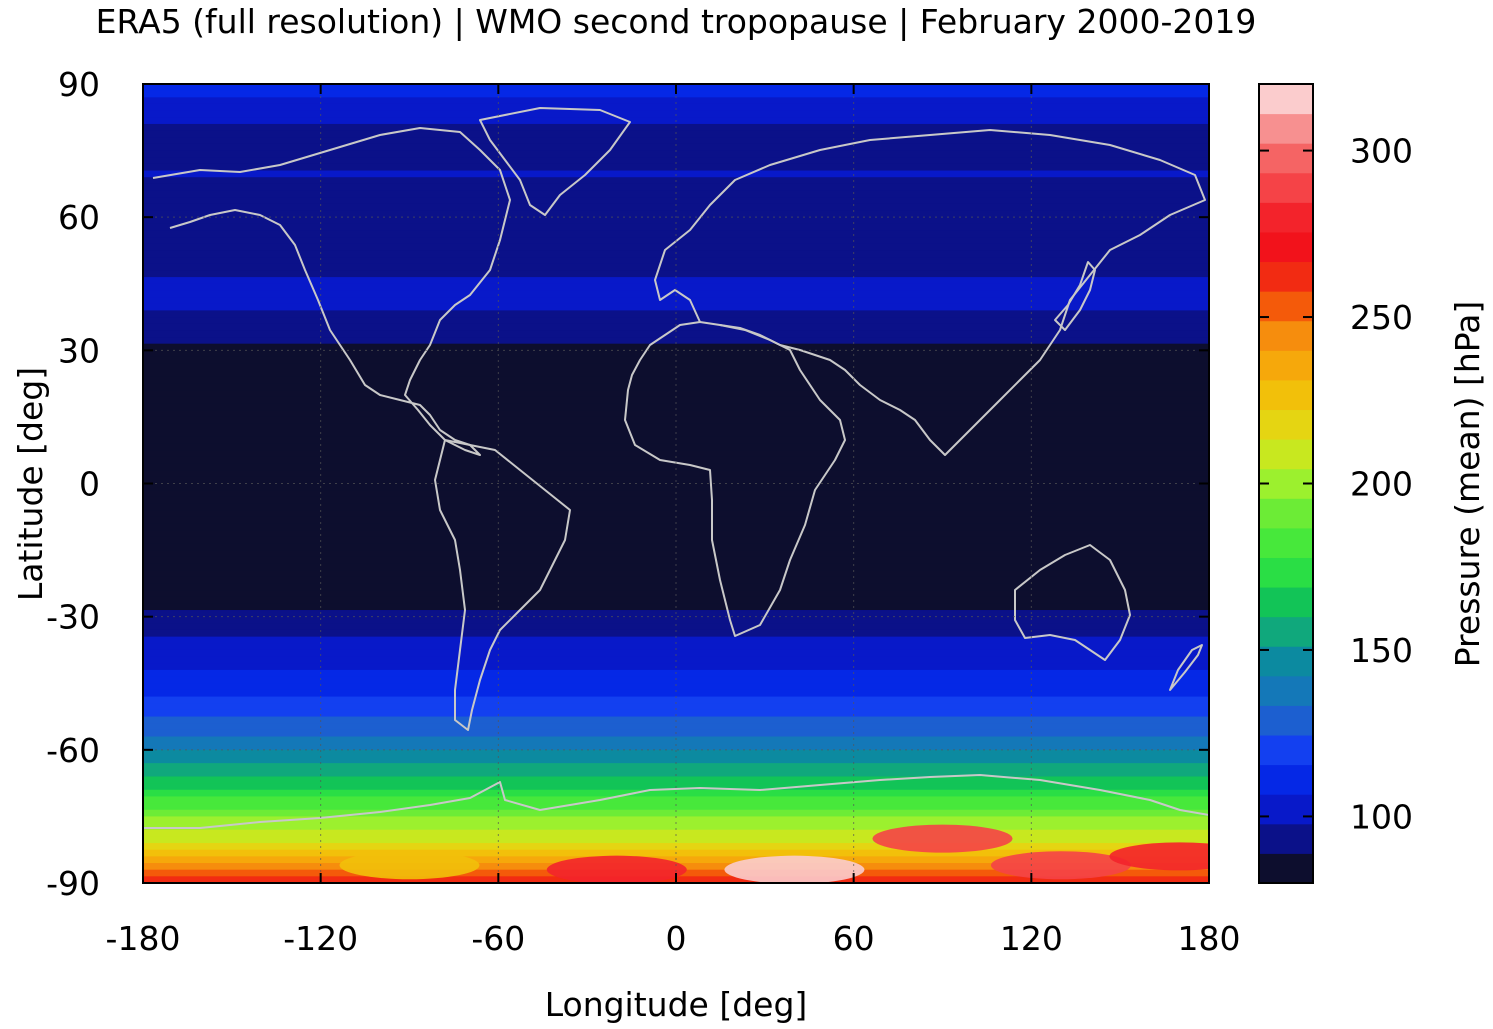  I want to click on x-tick-label: -180, so click(143, 938).